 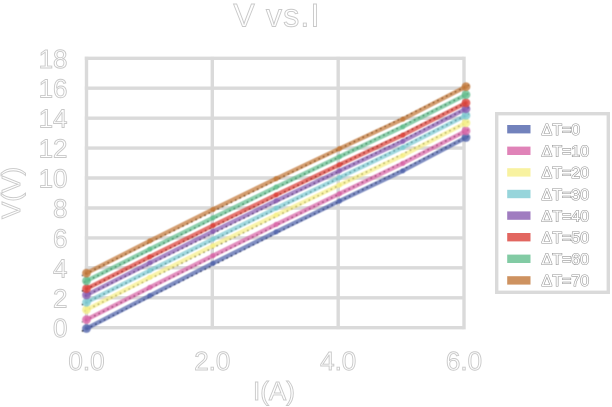 What do you see at coordinates (274, 391) in the screenshot?
I see `svg-text: I(A)` at bounding box center [274, 391].